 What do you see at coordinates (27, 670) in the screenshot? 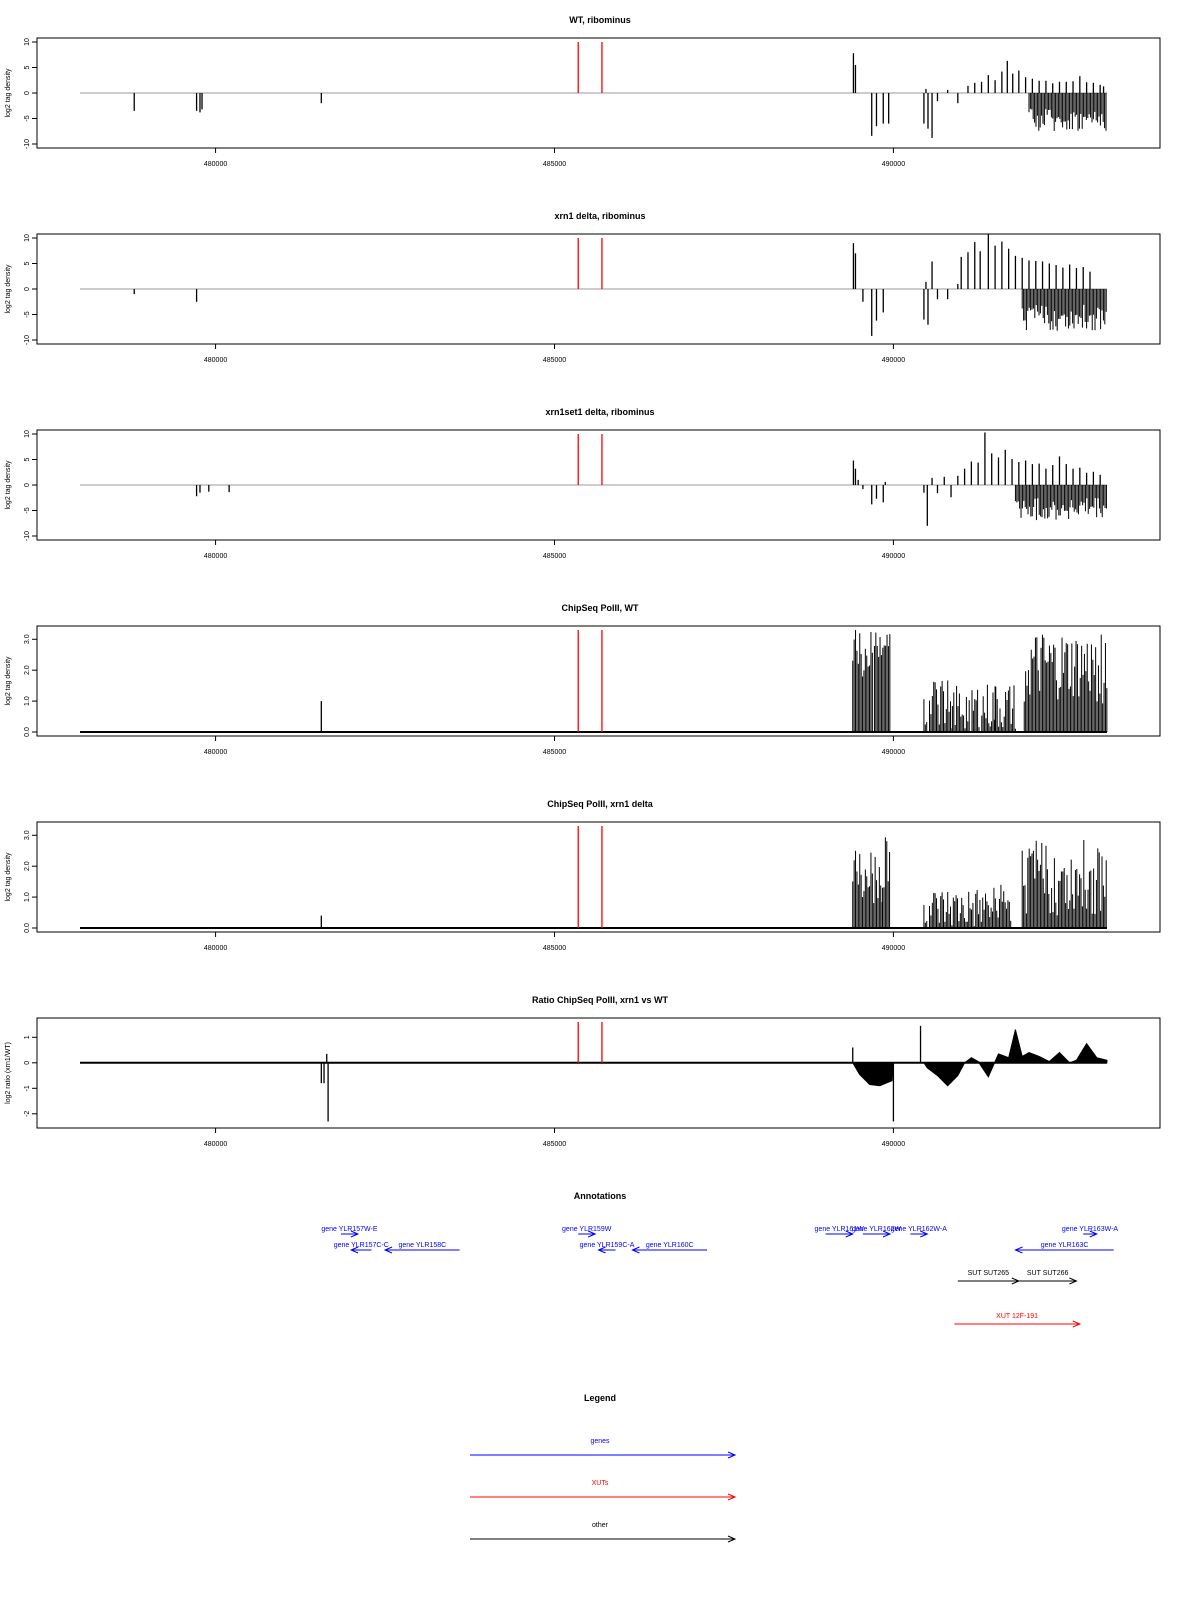
I see `y-tick-label: 2.0` at bounding box center [27, 670].